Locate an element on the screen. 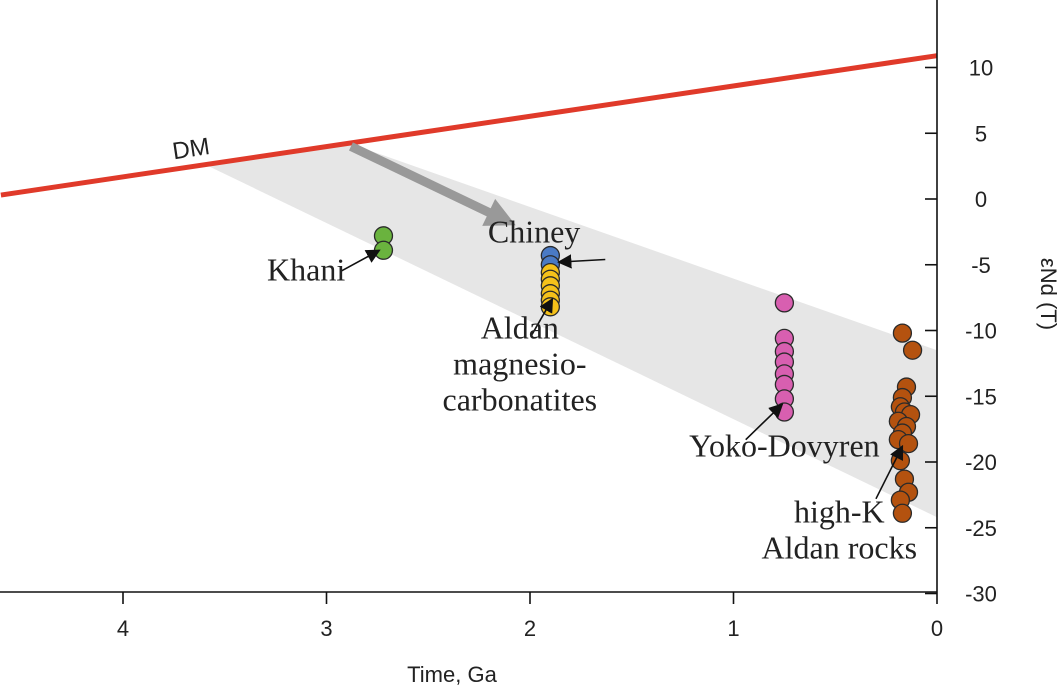  trend-arrow is located at coordinates (432, 184).